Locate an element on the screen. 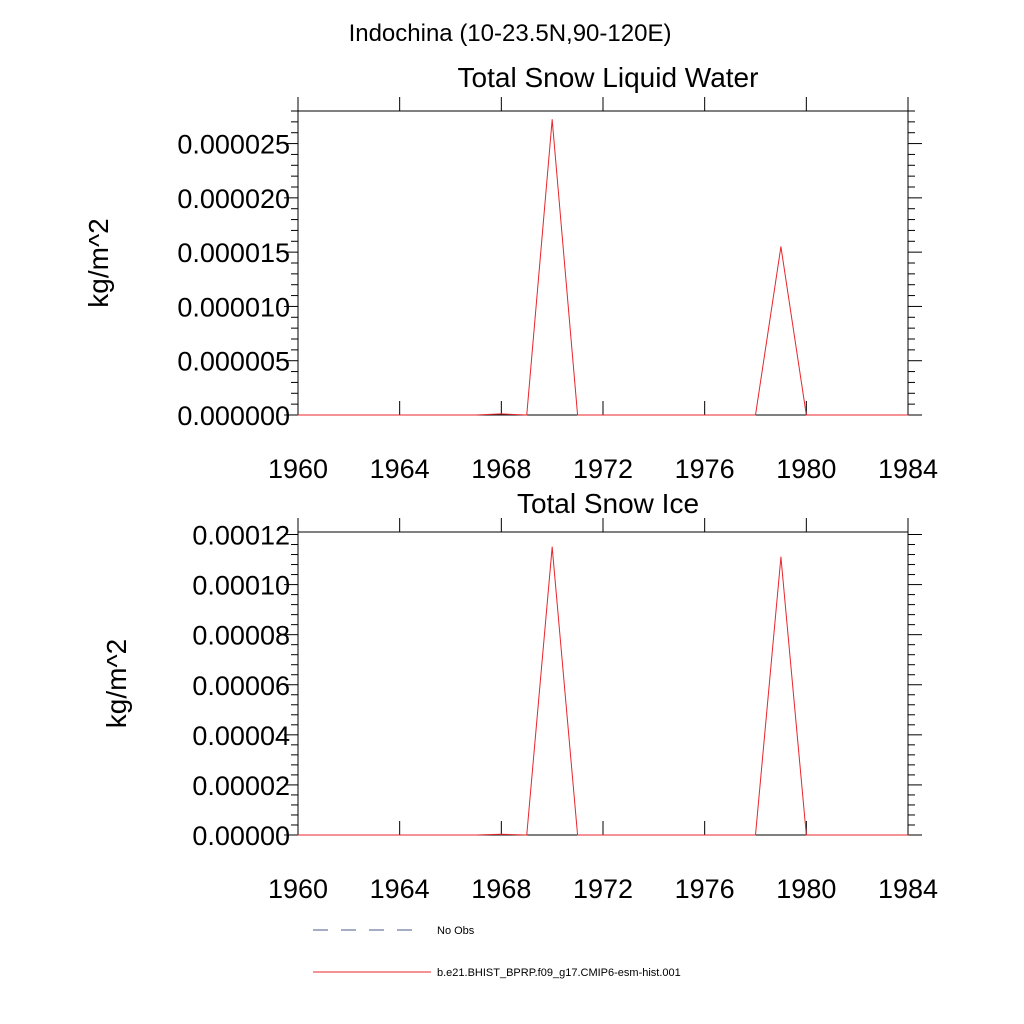 The image size is (1024, 1024). y-tick-label: 0.00006 is located at coordinates (241, 686).